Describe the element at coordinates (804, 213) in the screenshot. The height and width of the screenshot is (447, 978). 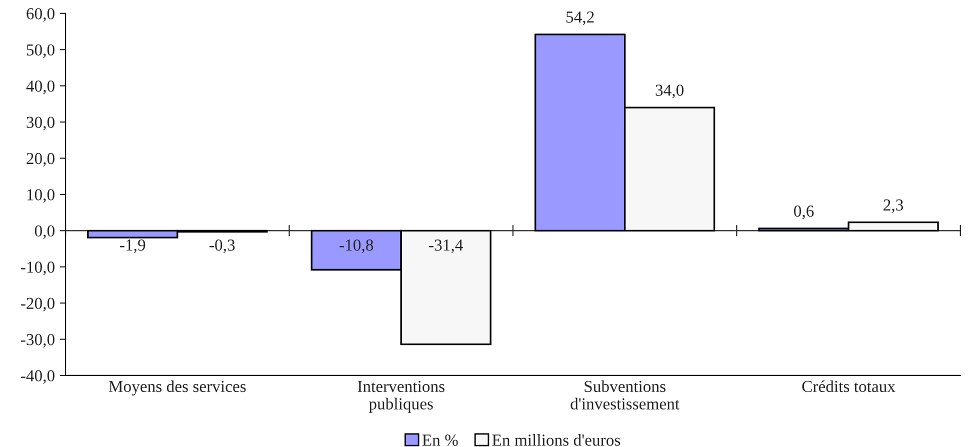
I see `data-label: 0,6` at that location.